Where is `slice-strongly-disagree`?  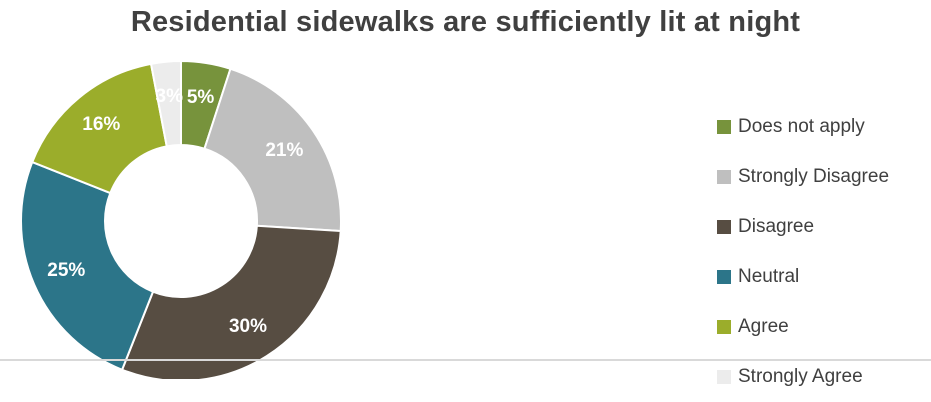 slice-strongly-disagree is located at coordinates (272, 150).